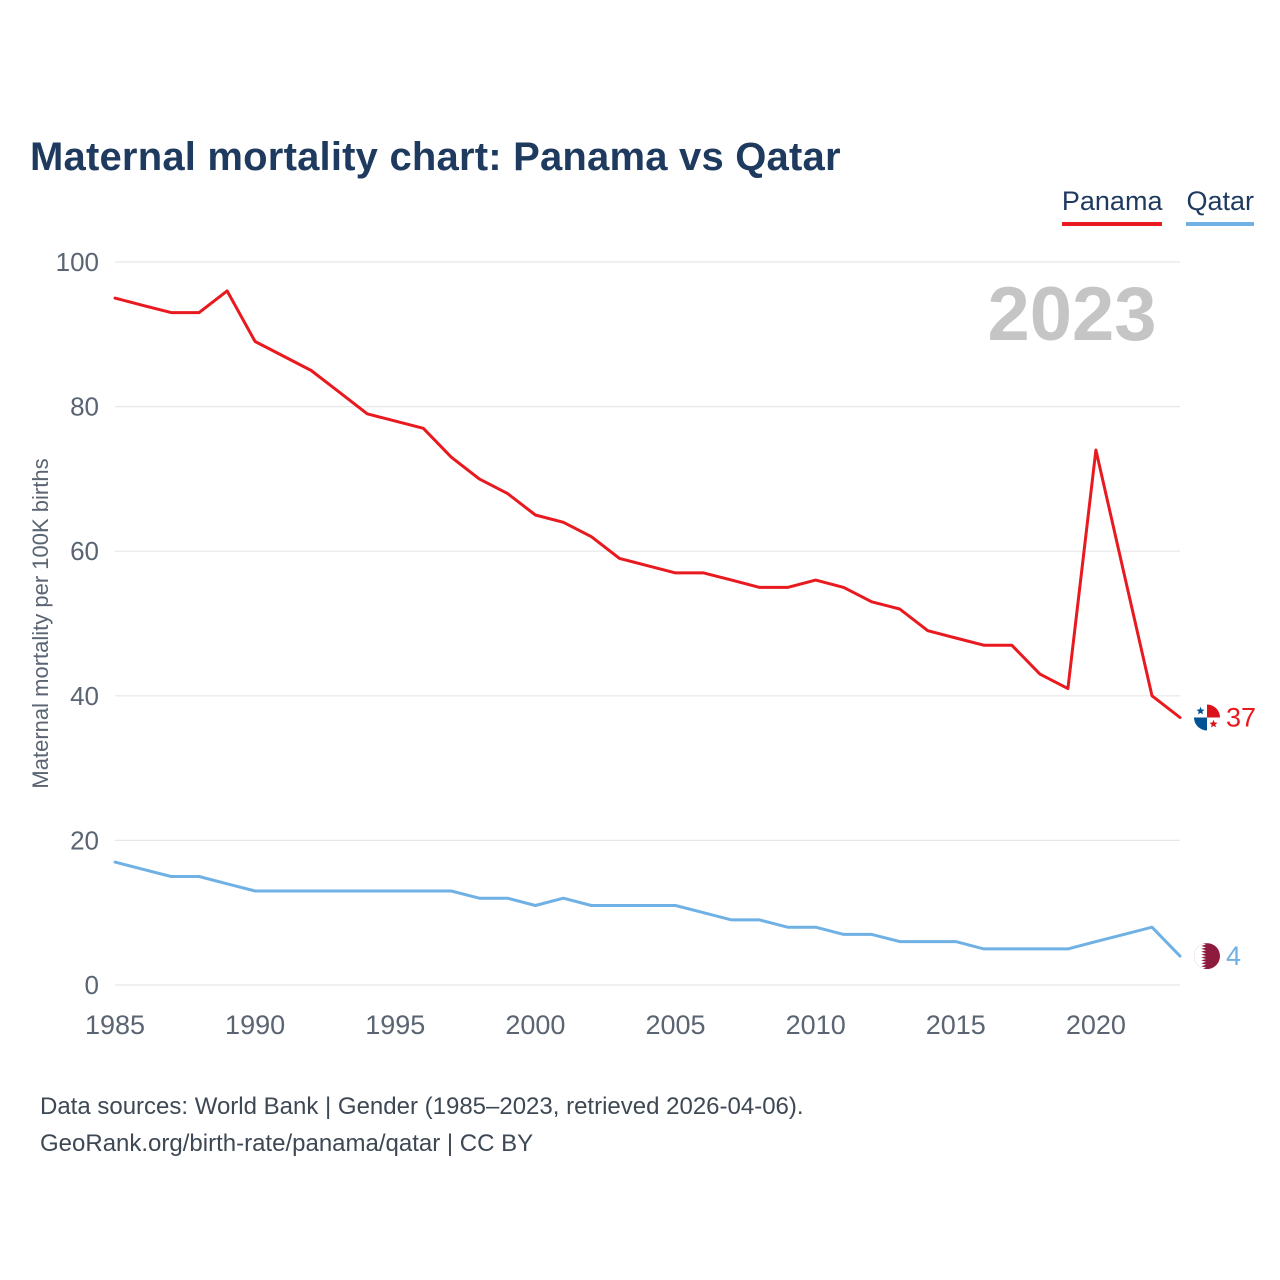 This screenshot has height=1280, width=1280. Describe the element at coordinates (84, 551) in the screenshot. I see `y-tick-label: 60` at that location.